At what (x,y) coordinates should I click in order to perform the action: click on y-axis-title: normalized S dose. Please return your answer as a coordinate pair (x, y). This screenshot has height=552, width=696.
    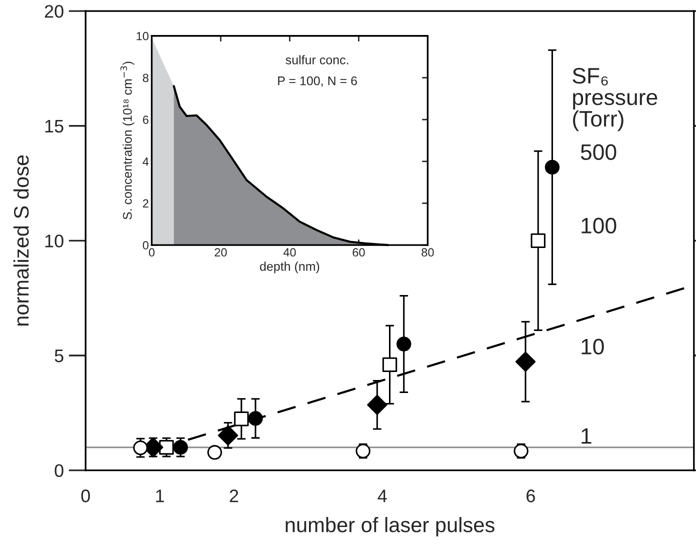
    Looking at the image, I should click on (21, 240).